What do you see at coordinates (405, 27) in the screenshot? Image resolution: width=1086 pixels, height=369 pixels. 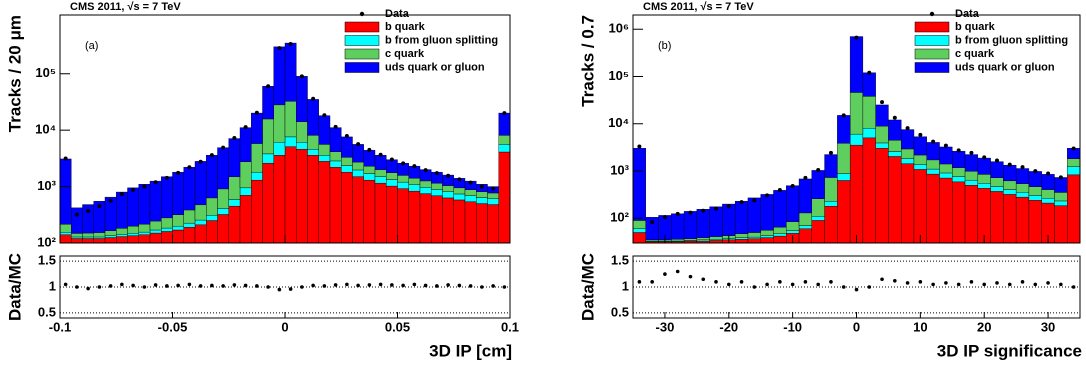 I see `legend-label: b quark` at bounding box center [405, 27].